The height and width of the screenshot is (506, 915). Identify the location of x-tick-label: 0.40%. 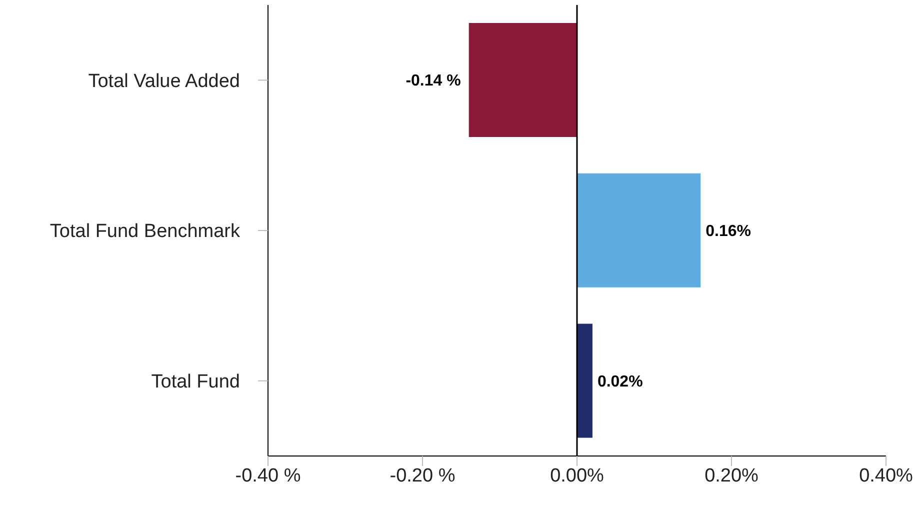
(886, 475).